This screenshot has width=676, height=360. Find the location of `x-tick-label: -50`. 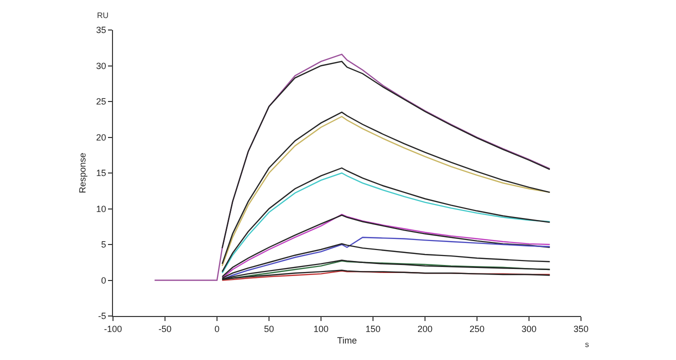

x-tick-label: -50 is located at coordinates (165, 329).